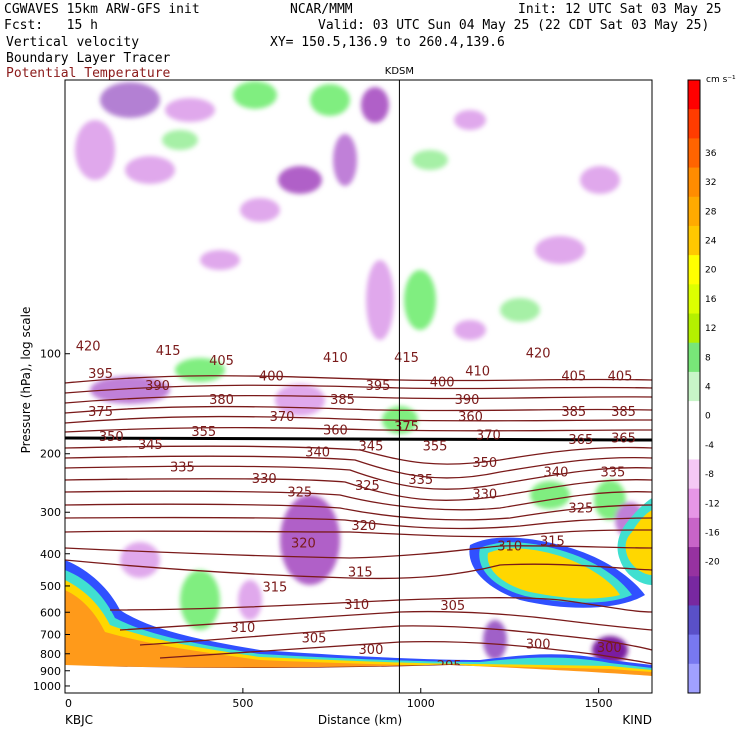  What do you see at coordinates (708, 388) in the screenshot?
I see `colorbar-label: 4` at bounding box center [708, 388].